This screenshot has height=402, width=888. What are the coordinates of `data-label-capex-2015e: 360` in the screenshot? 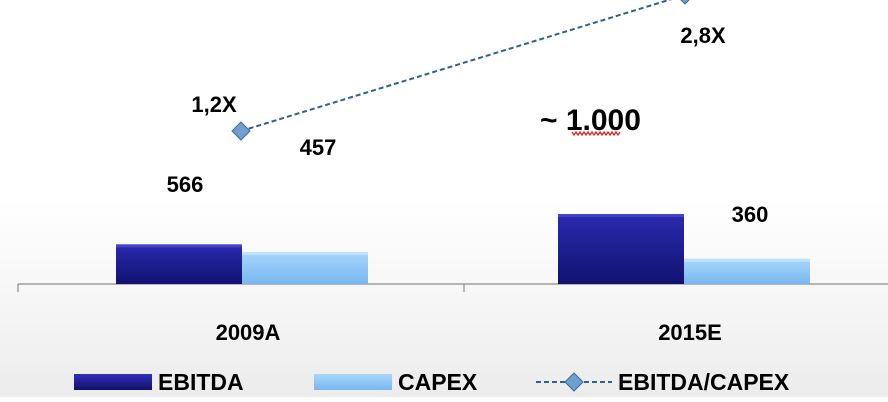 It's located at (750, 214).